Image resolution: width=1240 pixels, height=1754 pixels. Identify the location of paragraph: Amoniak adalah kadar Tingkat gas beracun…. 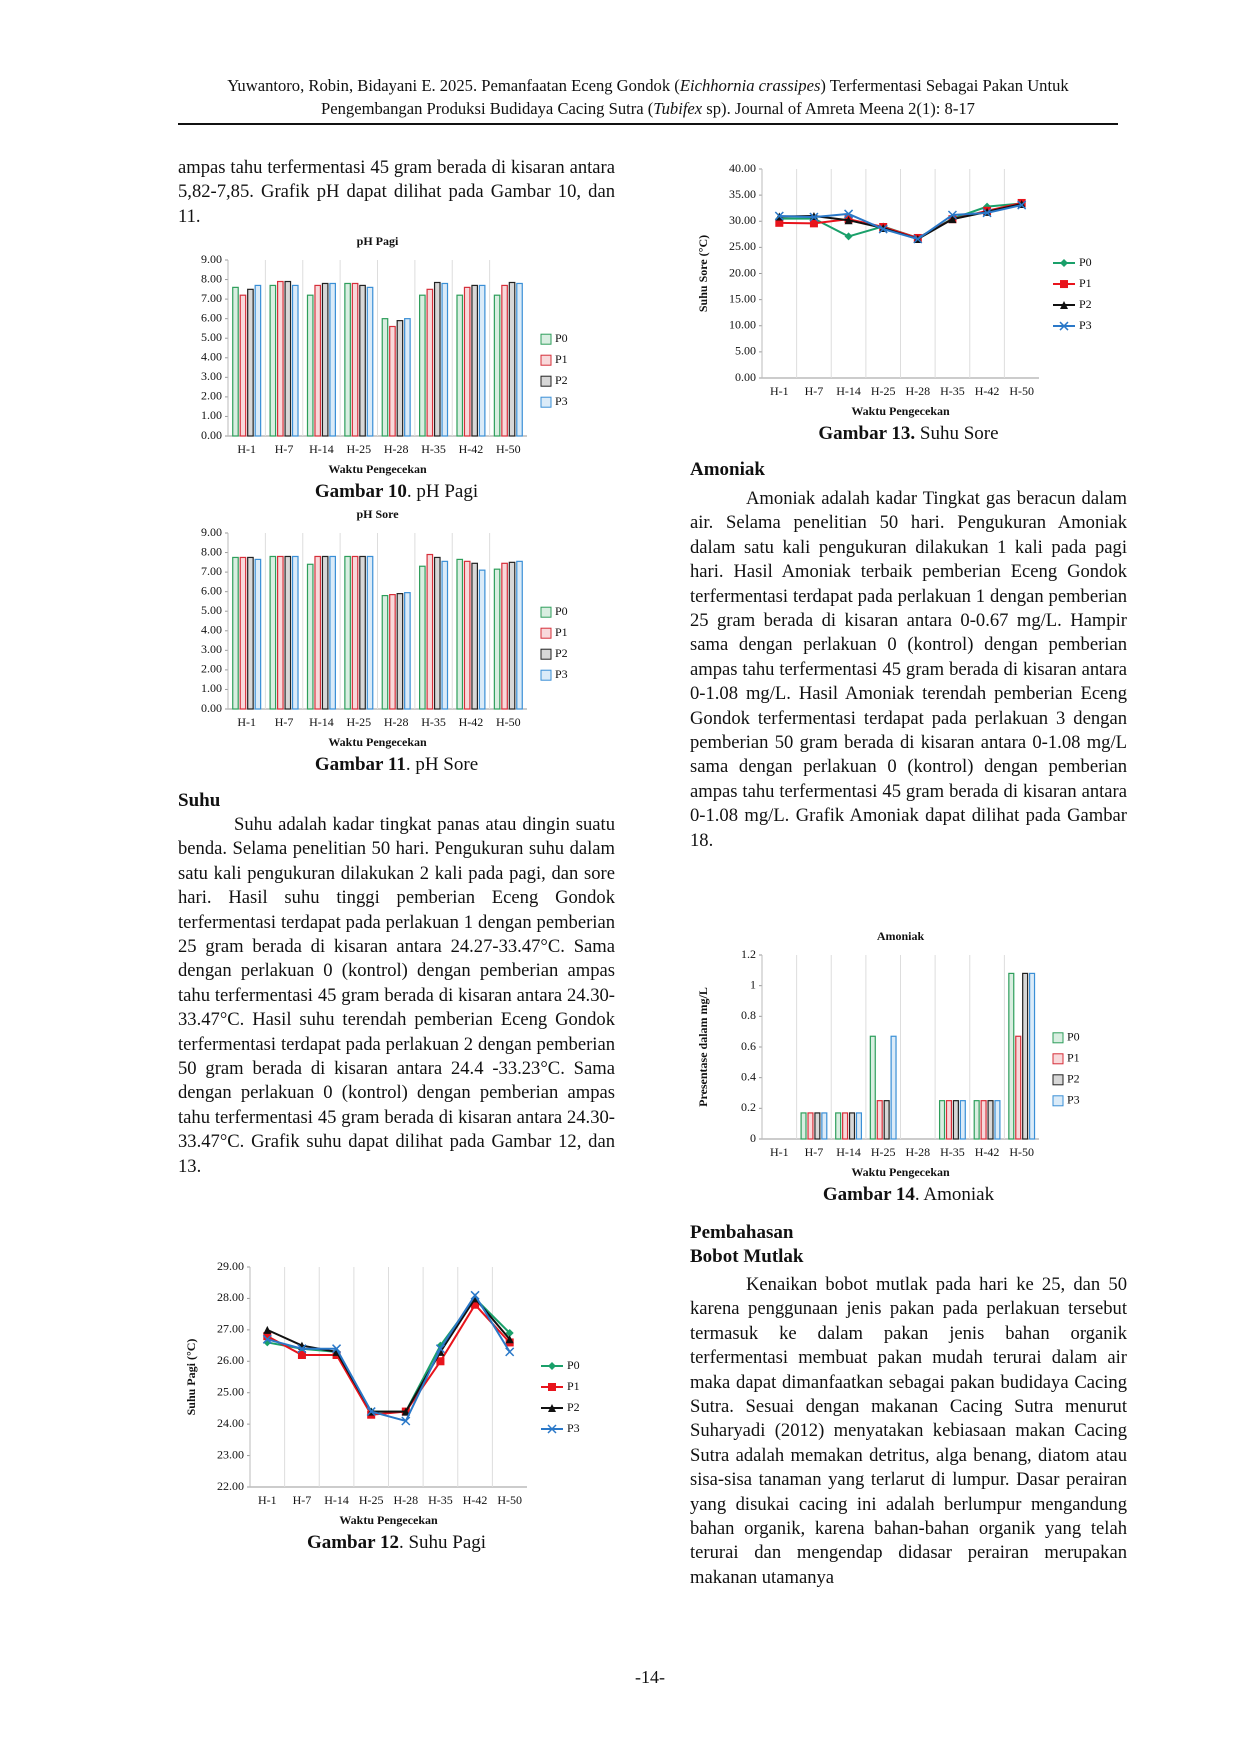
(908, 669).